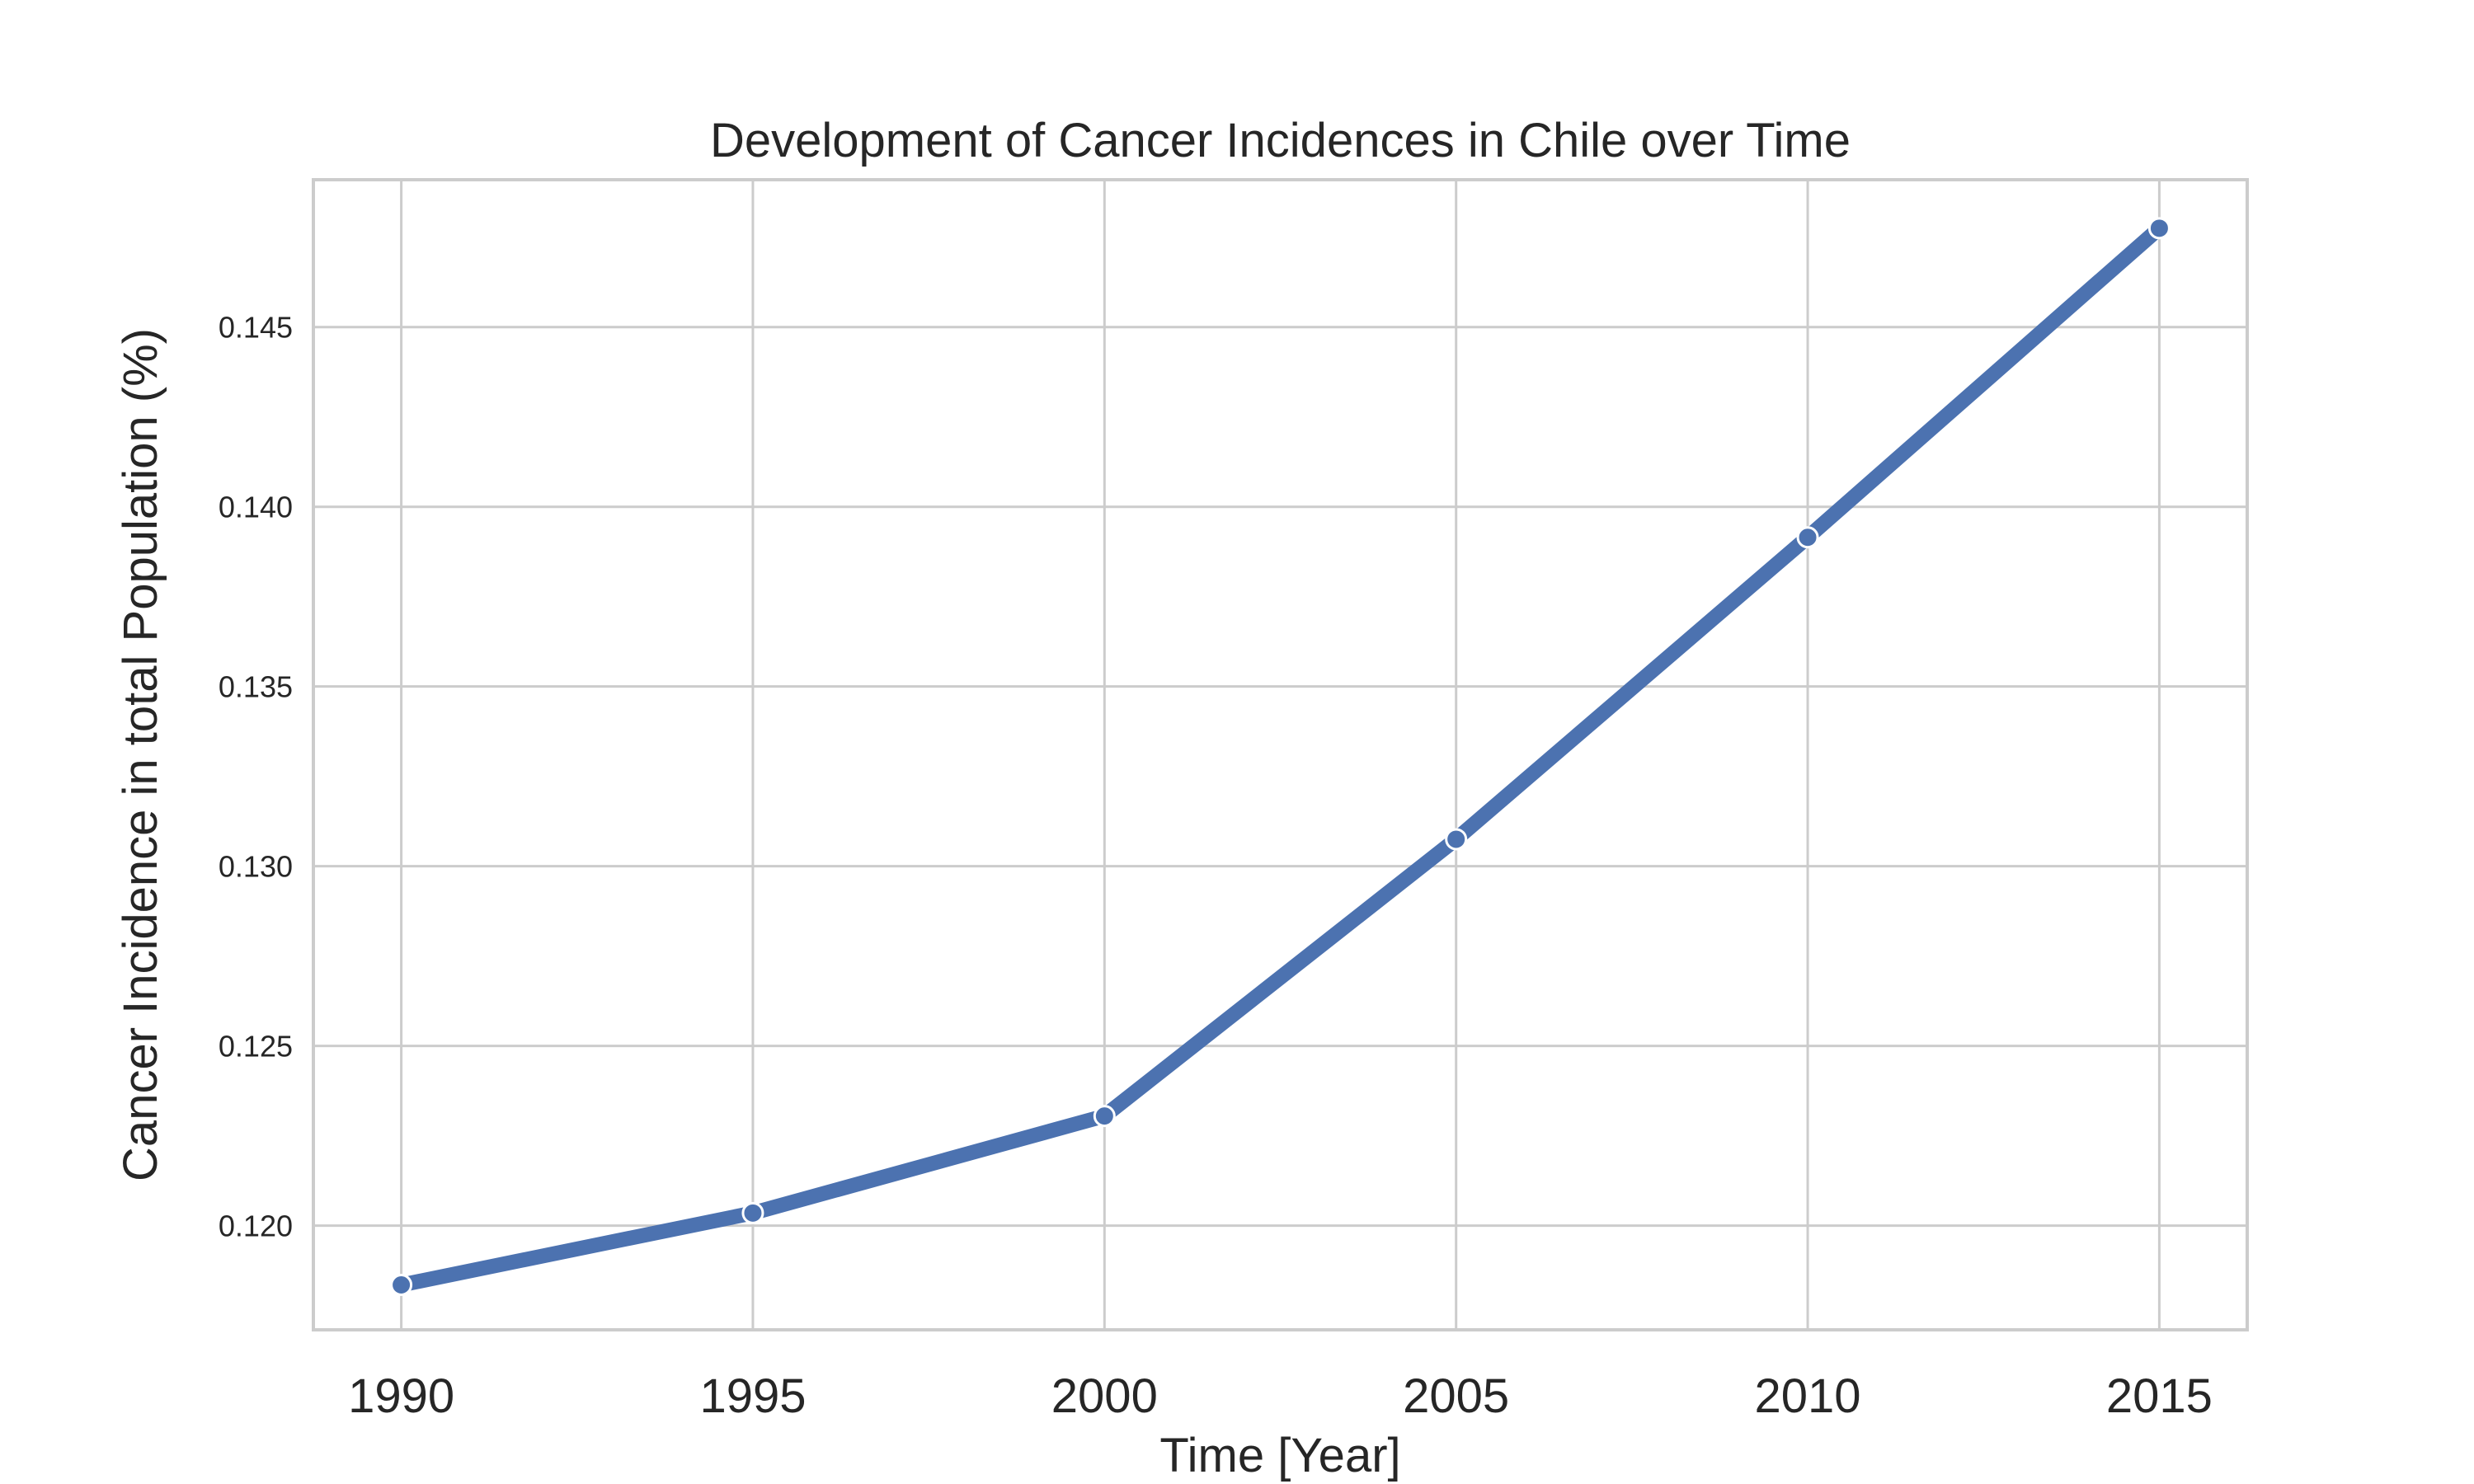  Describe the element at coordinates (140, 754) in the screenshot. I see `y-axis-label: Cancer Incidence in total Population (%)` at that location.